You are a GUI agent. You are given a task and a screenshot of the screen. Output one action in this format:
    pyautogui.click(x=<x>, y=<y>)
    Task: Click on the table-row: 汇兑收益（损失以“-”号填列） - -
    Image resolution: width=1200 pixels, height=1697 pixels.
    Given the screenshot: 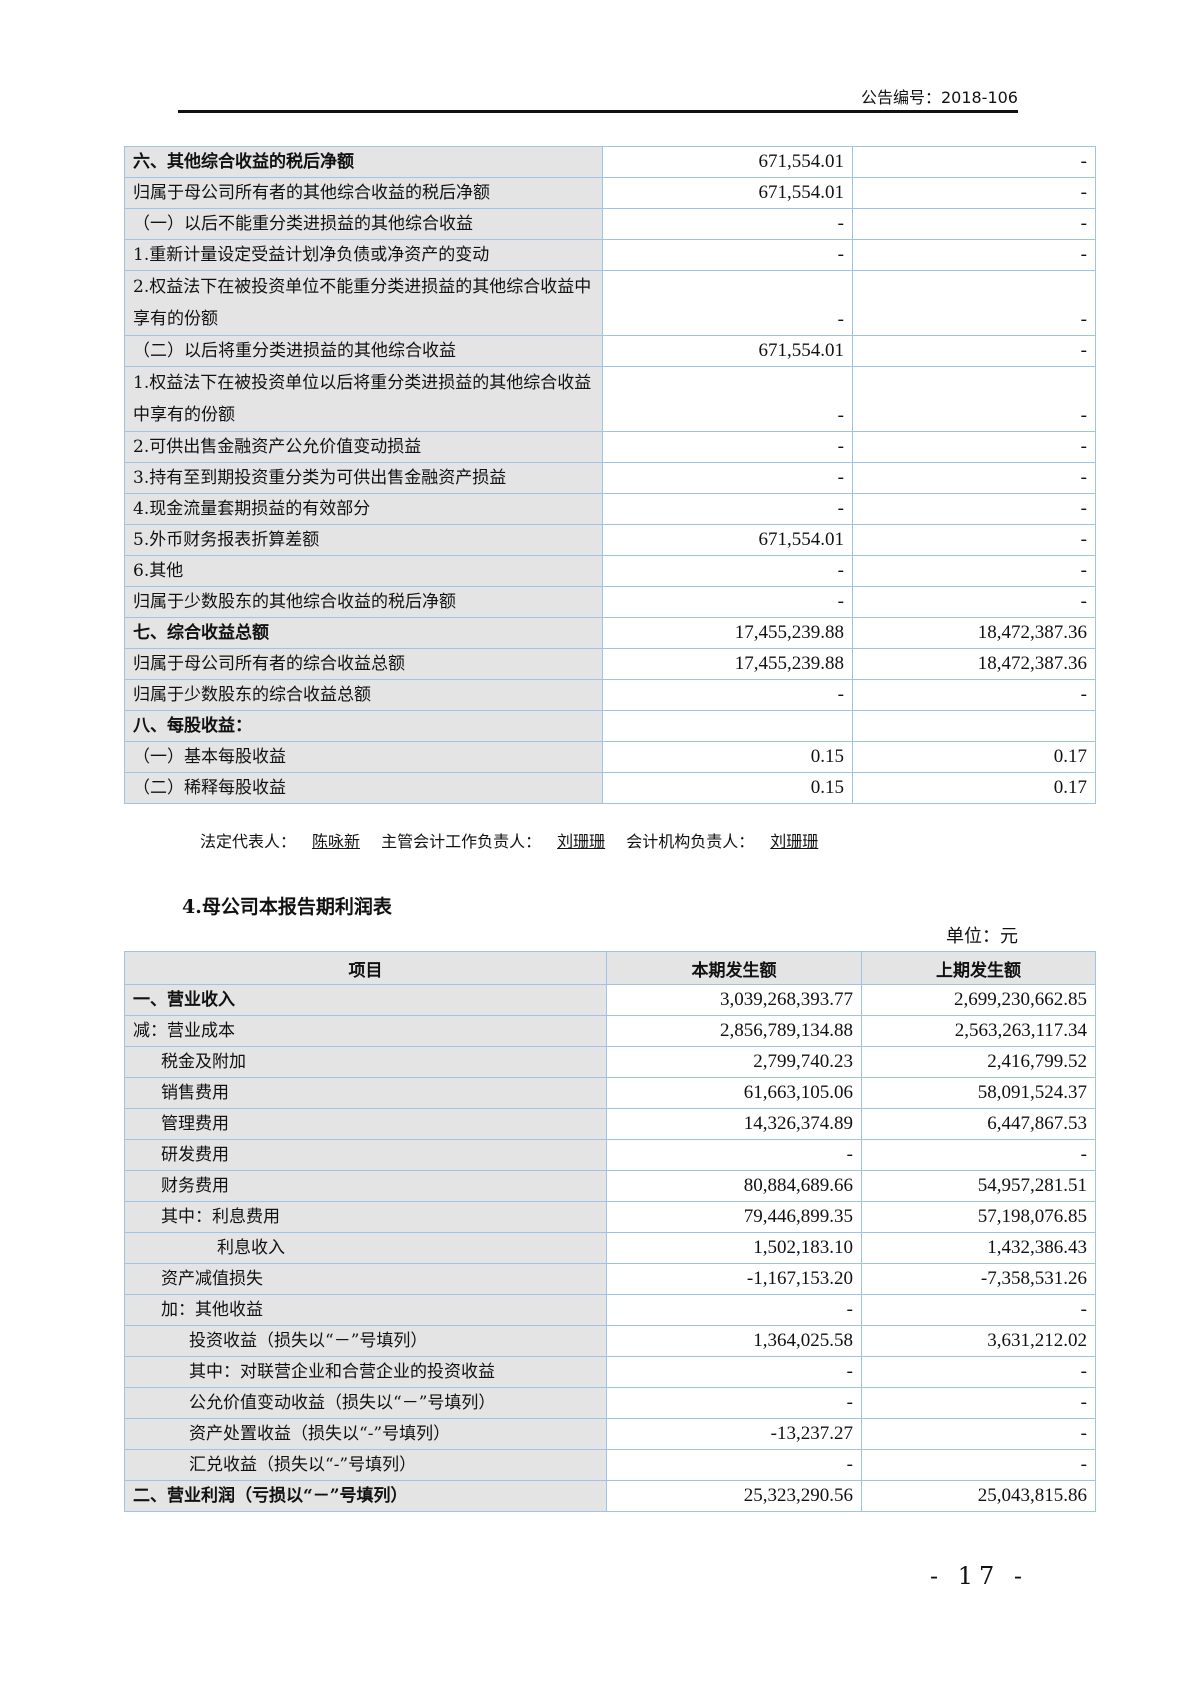 What is the action you would take?
    pyautogui.click(x=610, y=1465)
    